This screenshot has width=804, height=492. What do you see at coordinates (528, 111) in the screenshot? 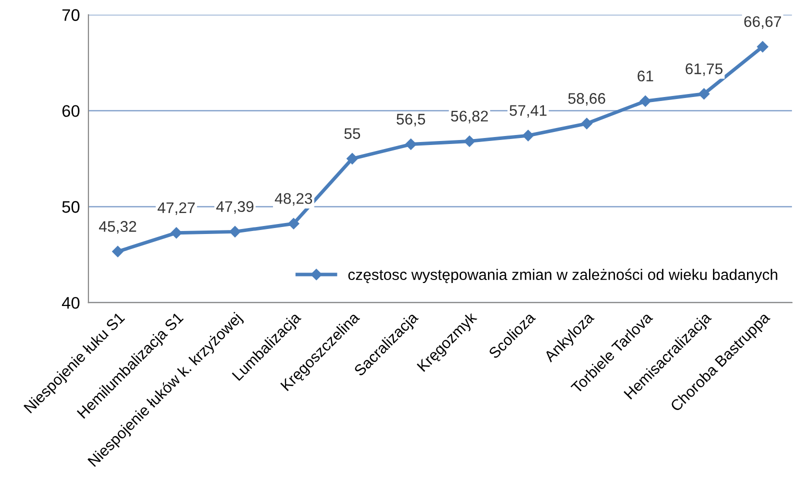
I see `data-label: 57,41` at bounding box center [528, 111].